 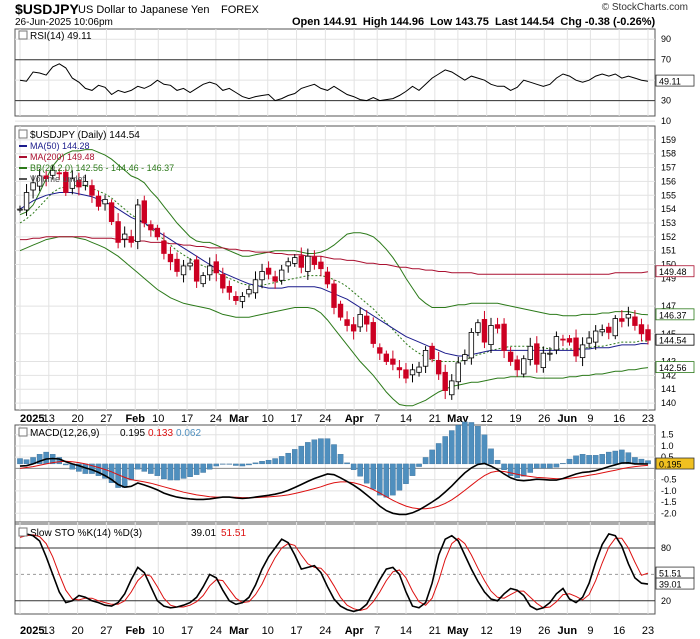 I want to click on sto-k-line, so click(x=334, y=572).